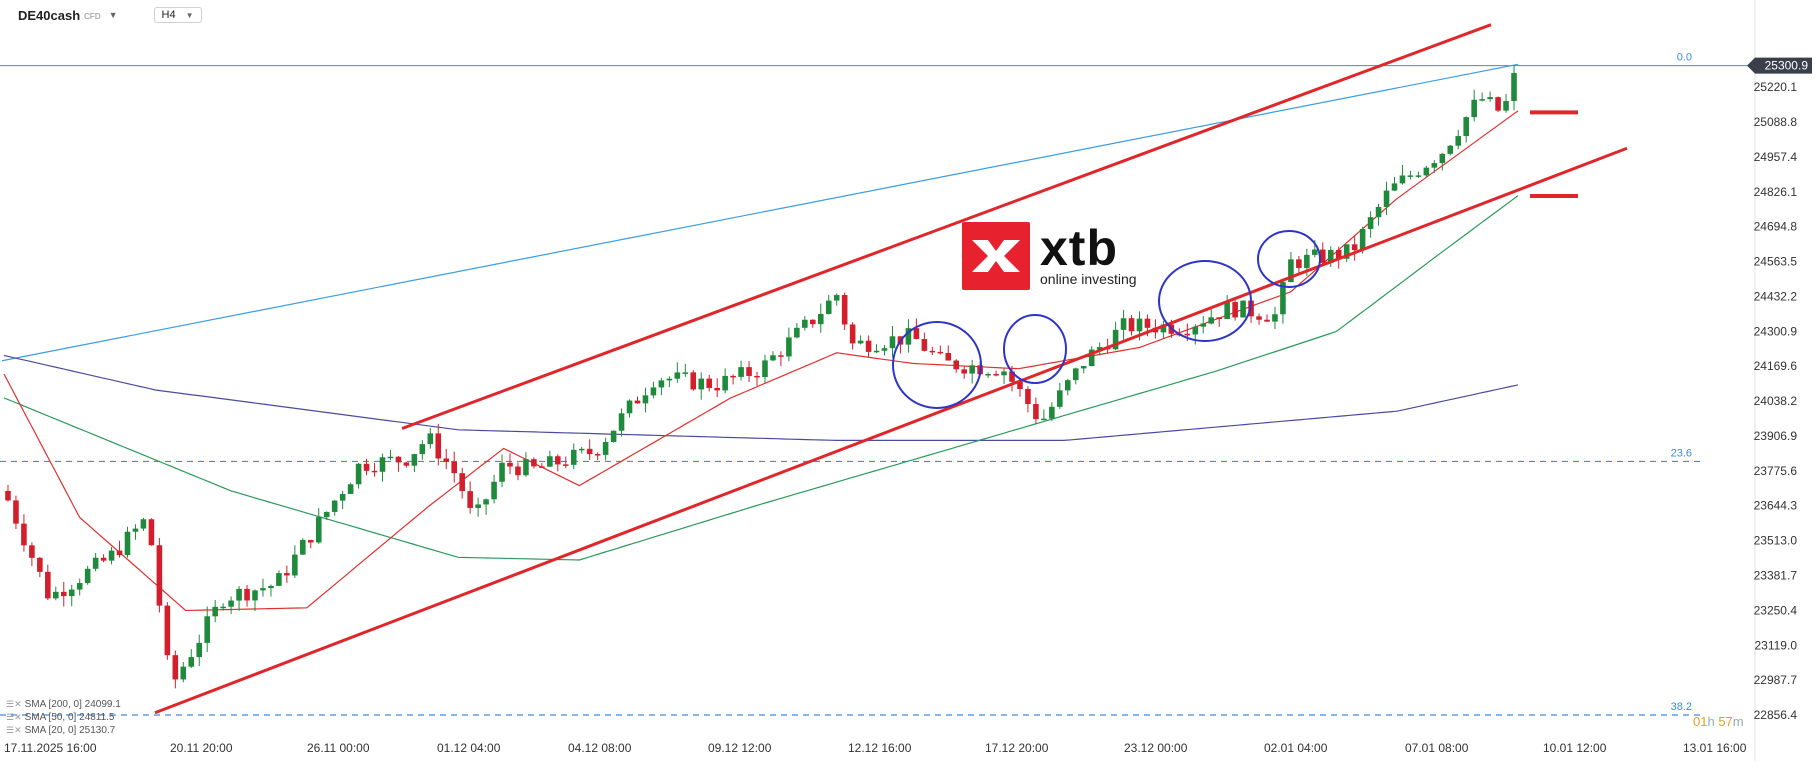  I want to click on y-tick-label: 24694.8, so click(1776, 227).